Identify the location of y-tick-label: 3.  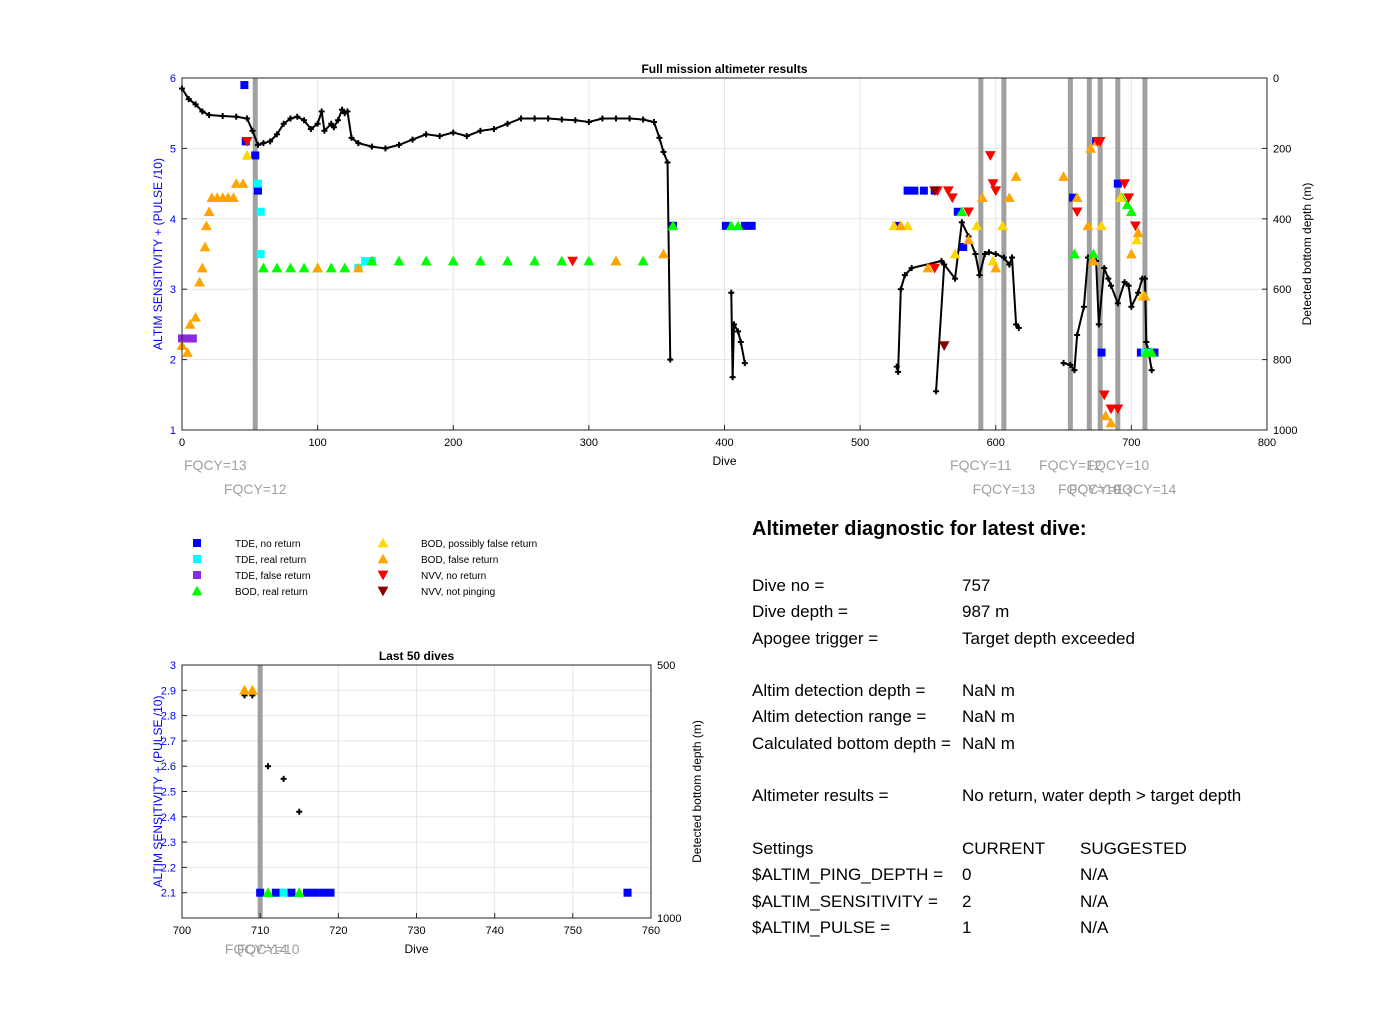
(173, 290).